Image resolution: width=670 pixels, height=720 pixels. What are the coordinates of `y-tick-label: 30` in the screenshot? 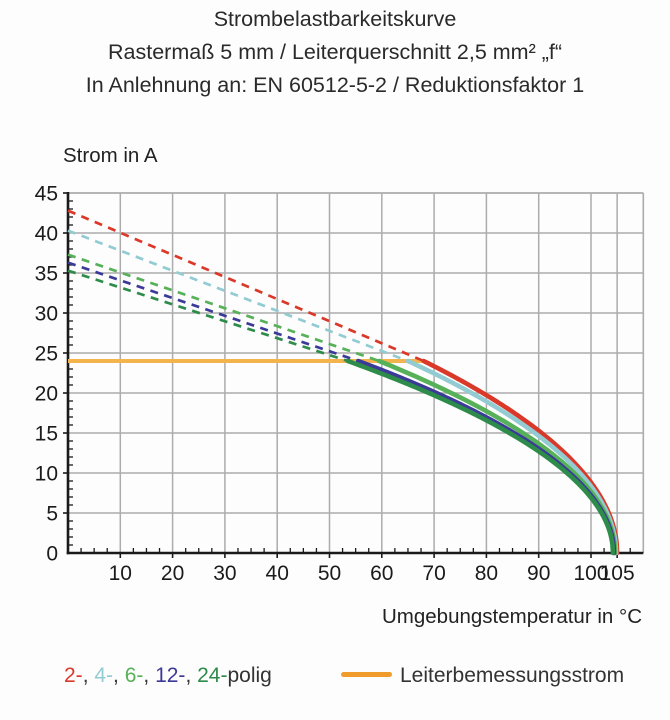 It's located at (46, 314).